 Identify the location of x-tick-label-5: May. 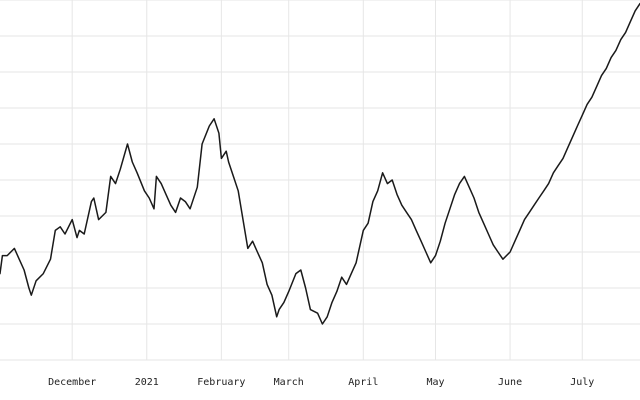
(435, 382).